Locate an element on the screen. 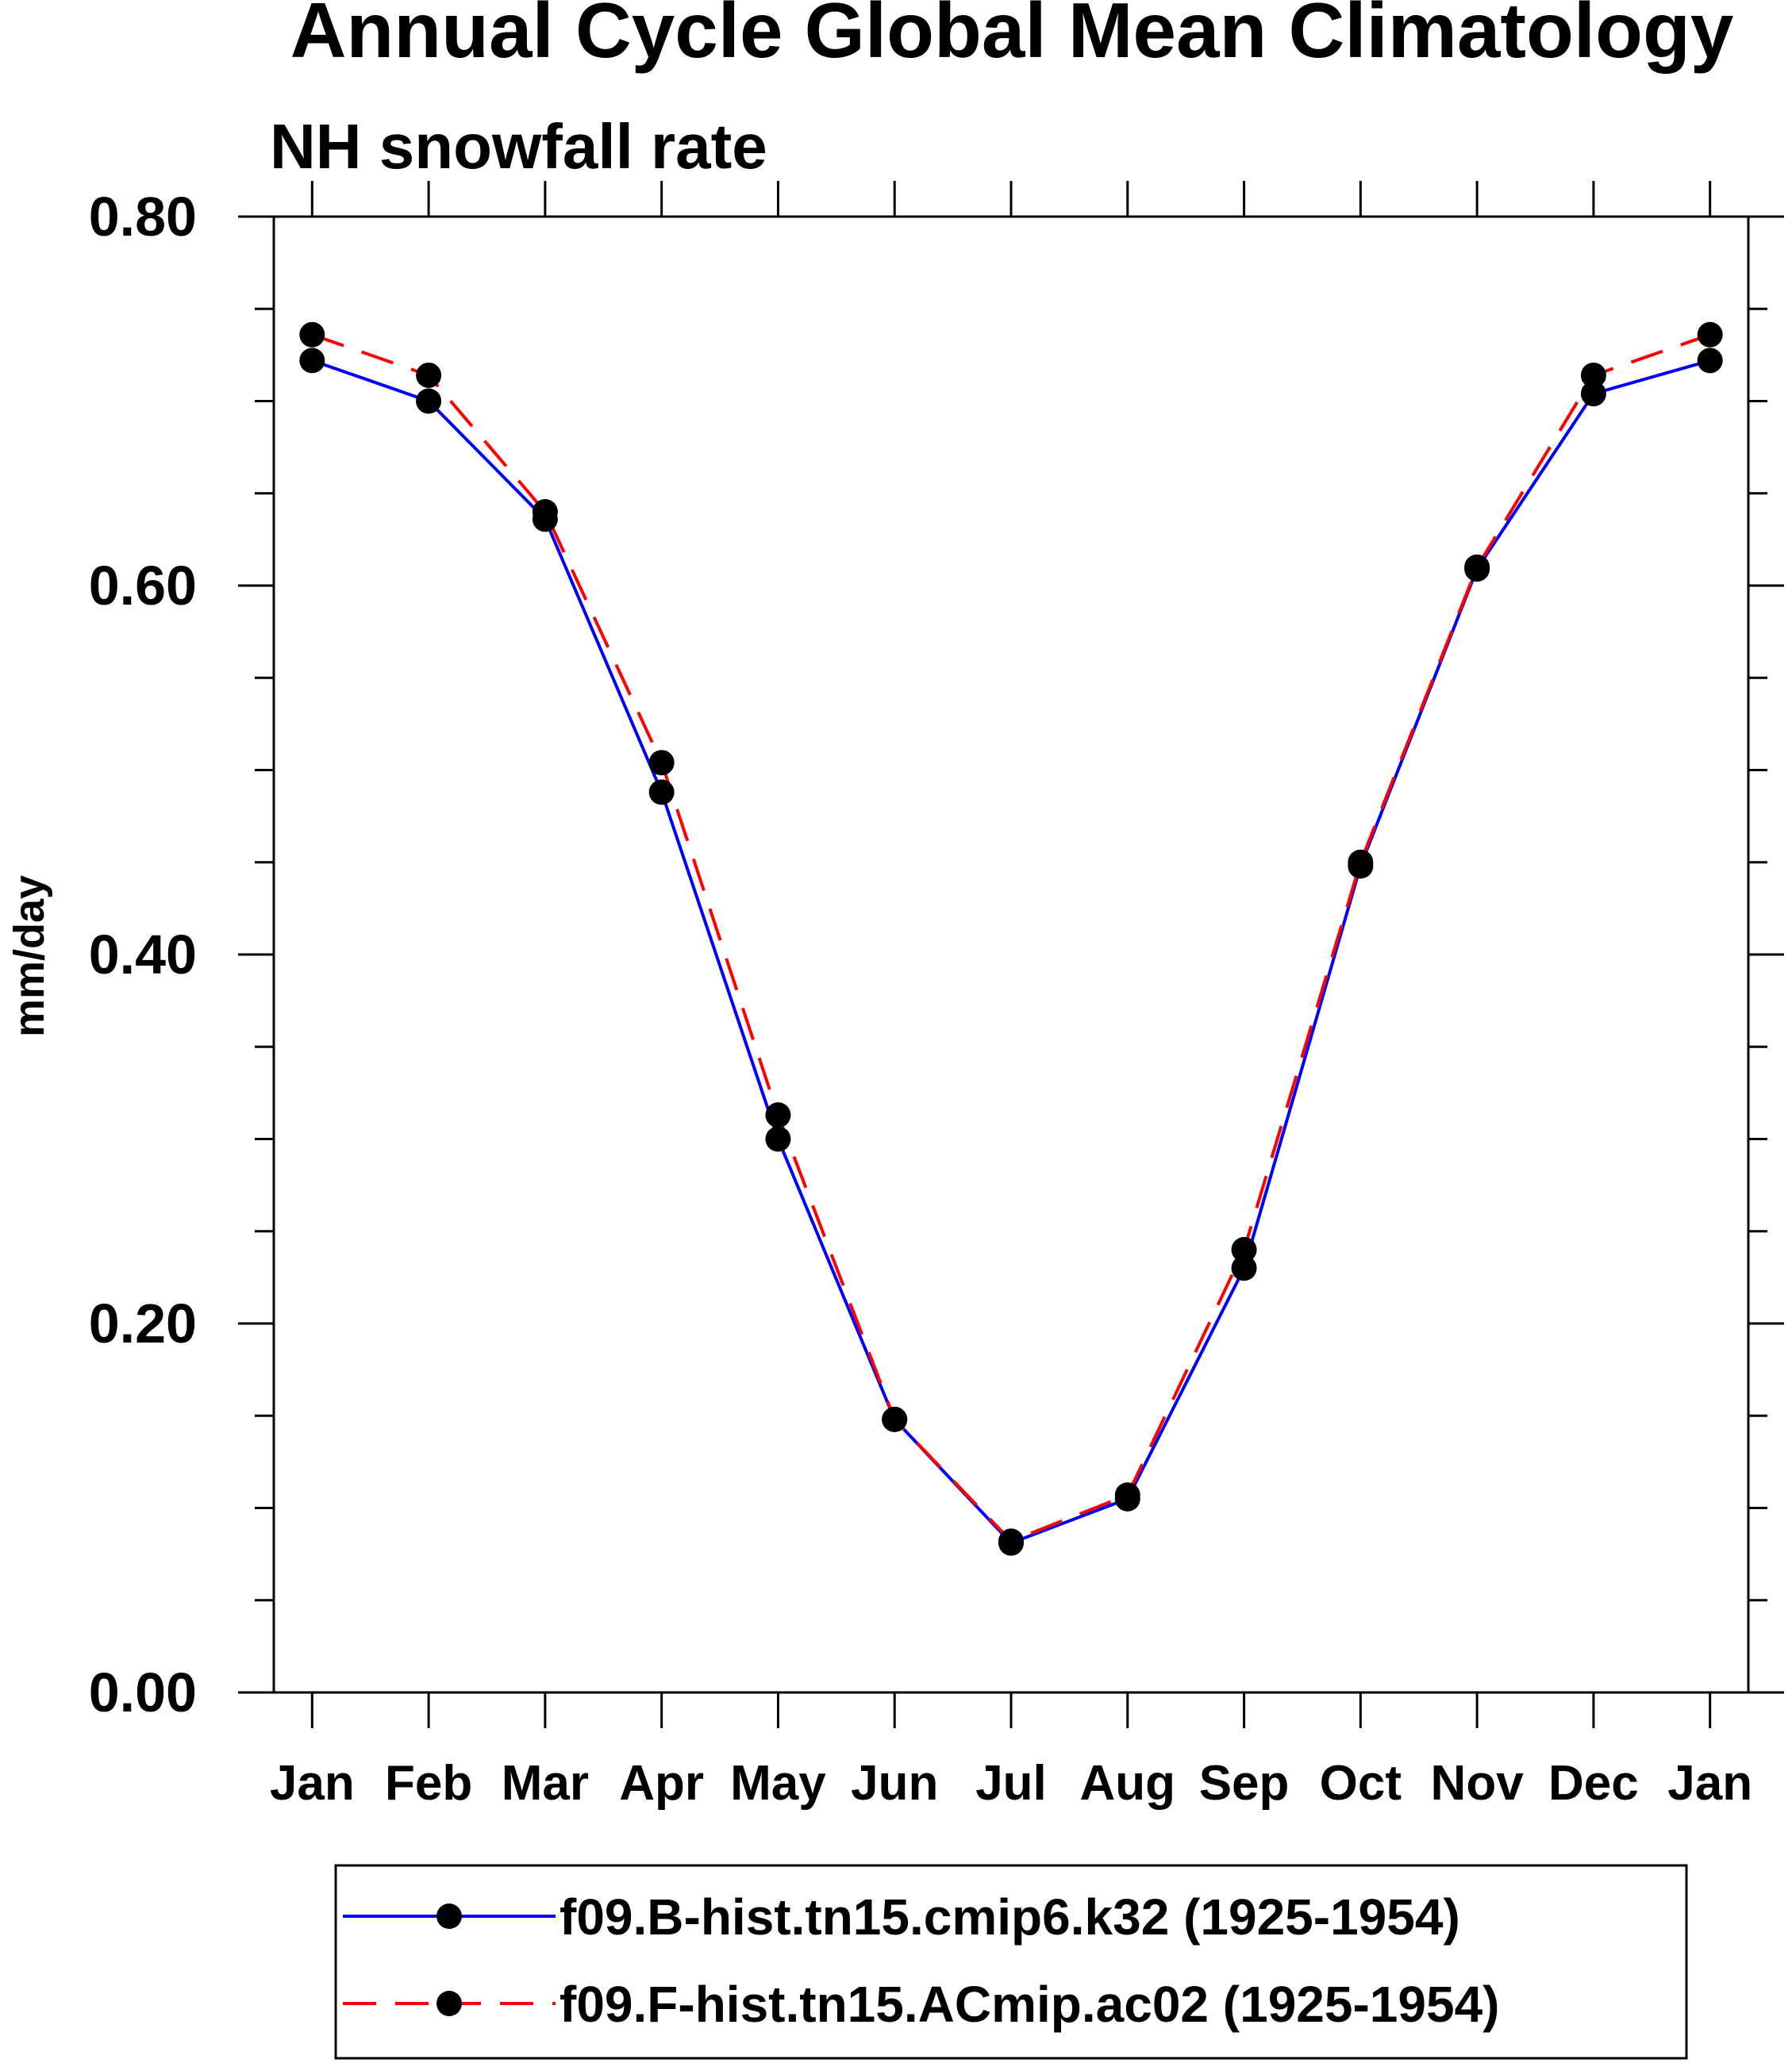  y-tick-label: 0.00 is located at coordinates (143, 1692).